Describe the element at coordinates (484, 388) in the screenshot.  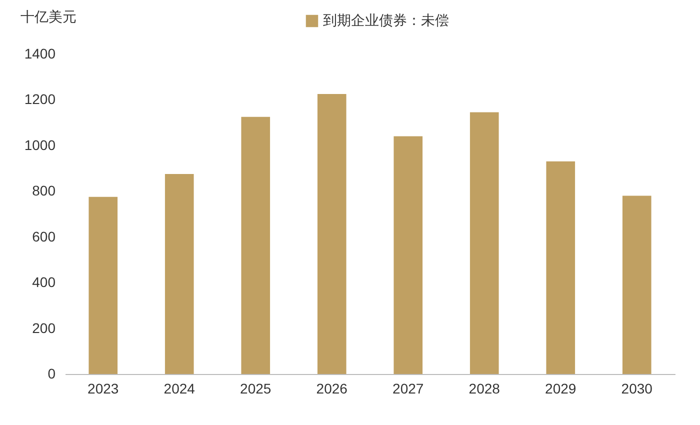
I see `x-tick-label: 2028` at that location.